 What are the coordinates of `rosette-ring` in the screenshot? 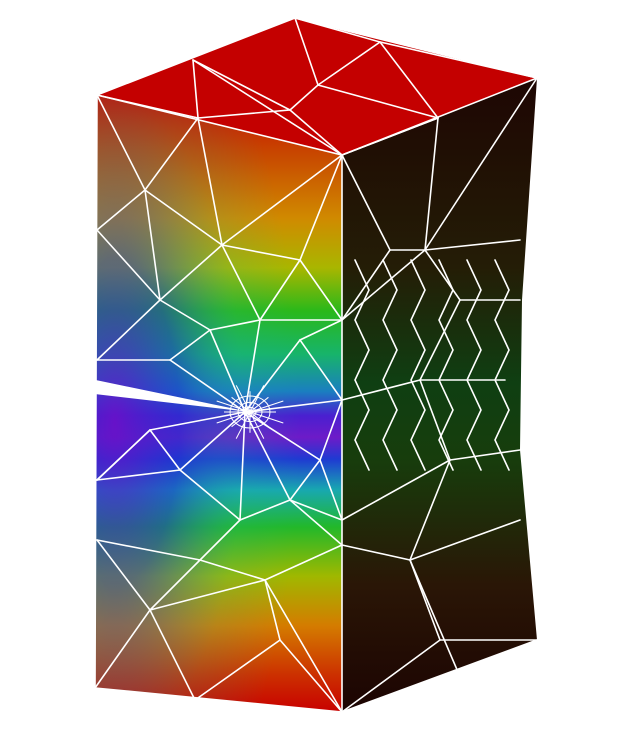 It's located at (250, 412).